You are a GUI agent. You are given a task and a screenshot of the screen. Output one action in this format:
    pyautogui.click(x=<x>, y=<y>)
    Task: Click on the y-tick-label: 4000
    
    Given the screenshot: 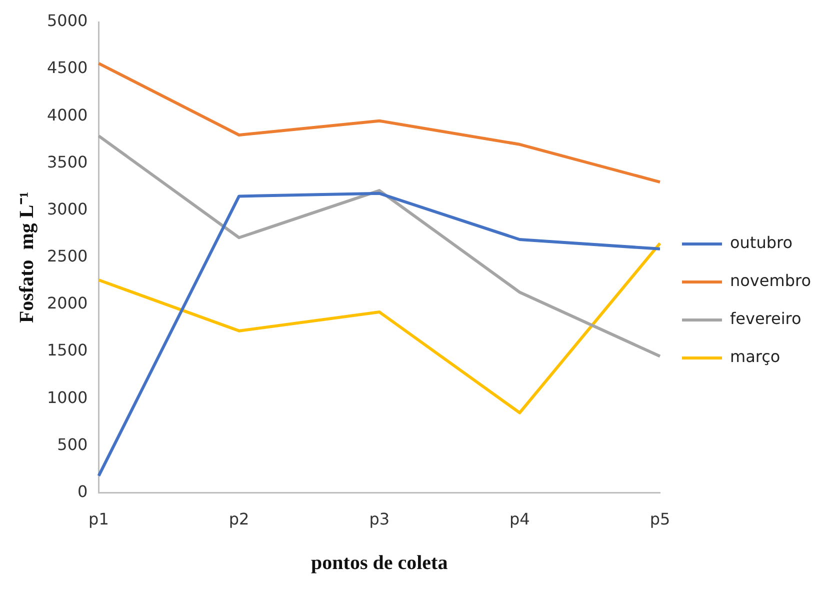 What is the action you would take?
    pyautogui.click(x=67, y=114)
    